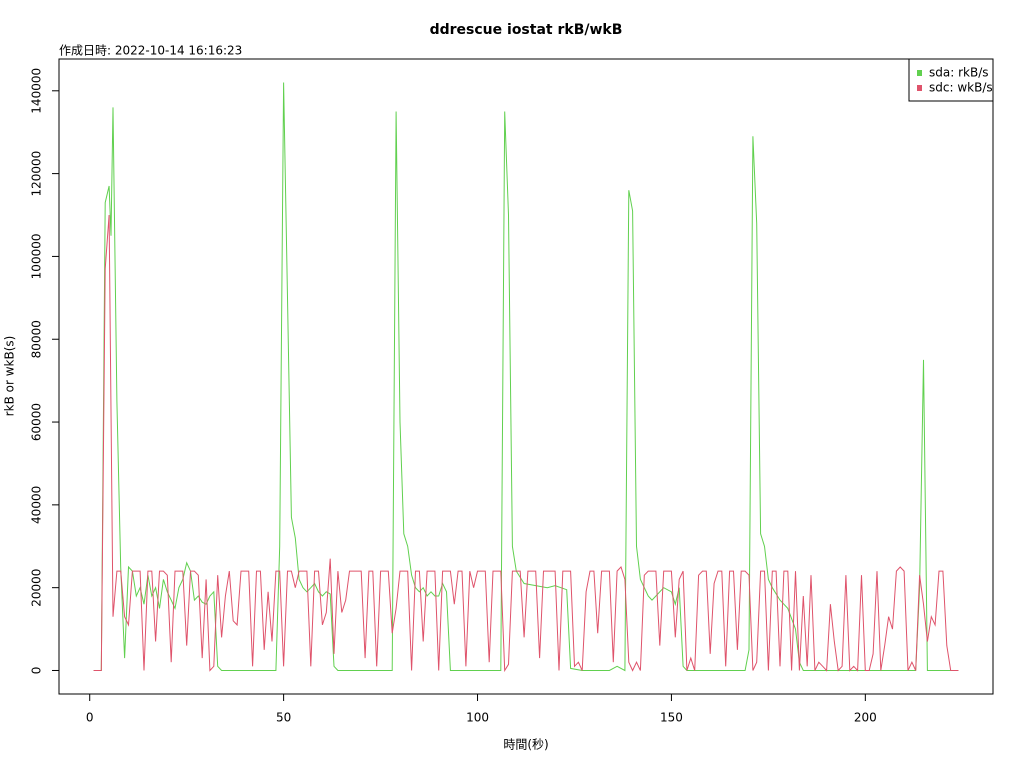 The height and width of the screenshot is (768, 1024). What do you see at coordinates (525, 745) in the screenshot?
I see `x-axis-label: 時間(秒)` at bounding box center [525, 745].